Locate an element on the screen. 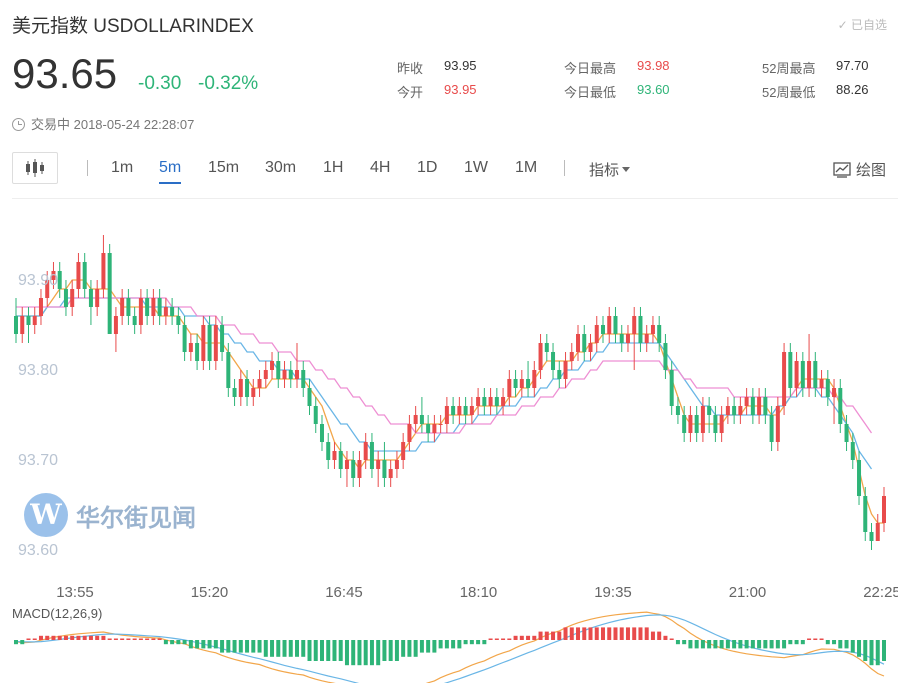  y-tick-label: 93.60 is located at coordinates (38, 550).